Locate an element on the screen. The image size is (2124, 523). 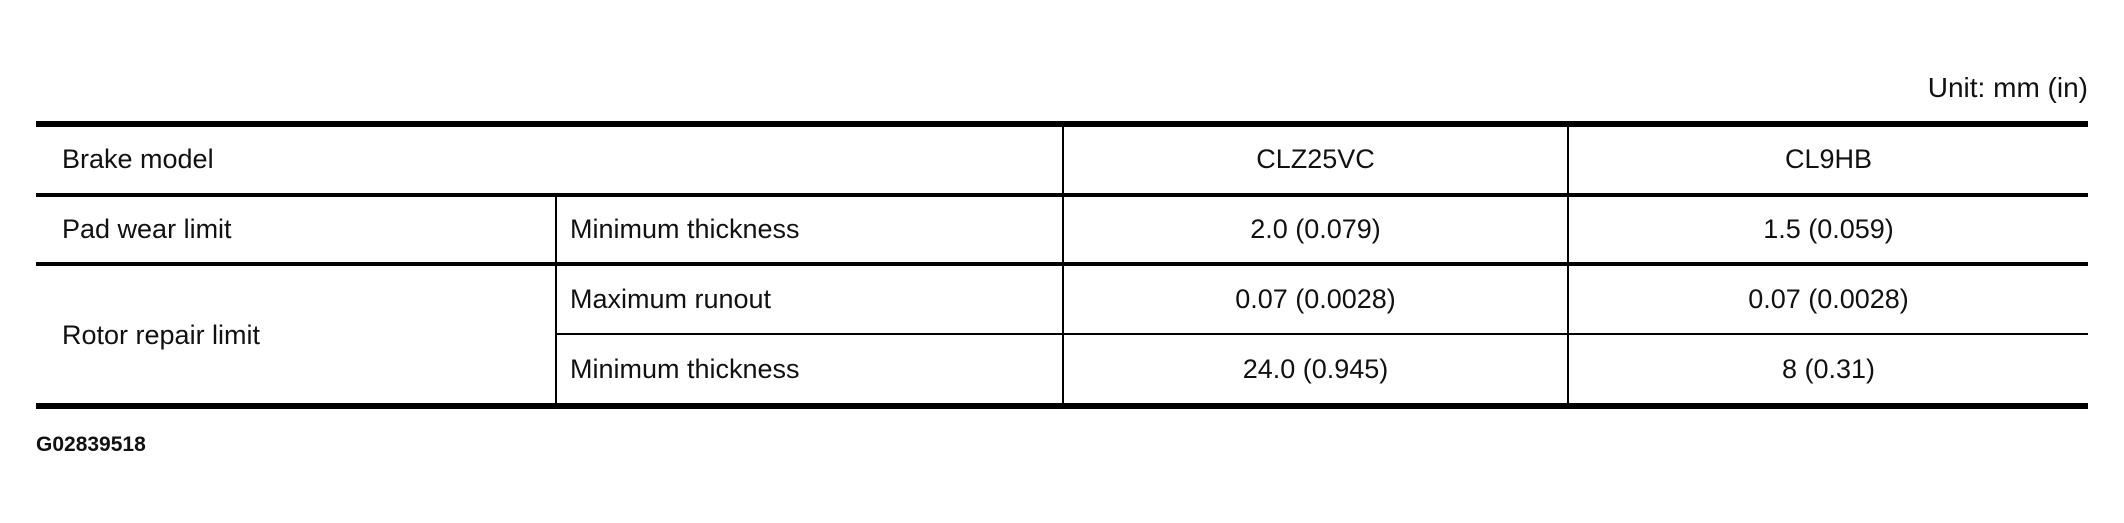
header-brake-model: Brake model is located at coordinates (138, 159).